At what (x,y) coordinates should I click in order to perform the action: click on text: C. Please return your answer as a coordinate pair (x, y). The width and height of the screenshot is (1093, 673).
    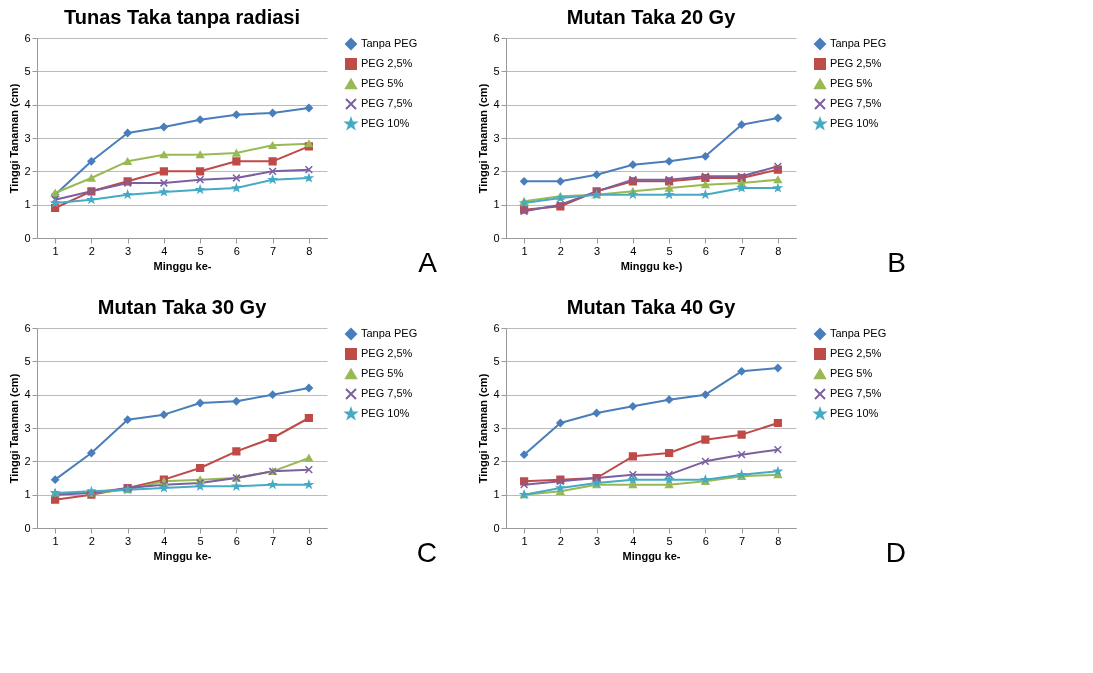
    Looking at the image, I should click on (426, 552).